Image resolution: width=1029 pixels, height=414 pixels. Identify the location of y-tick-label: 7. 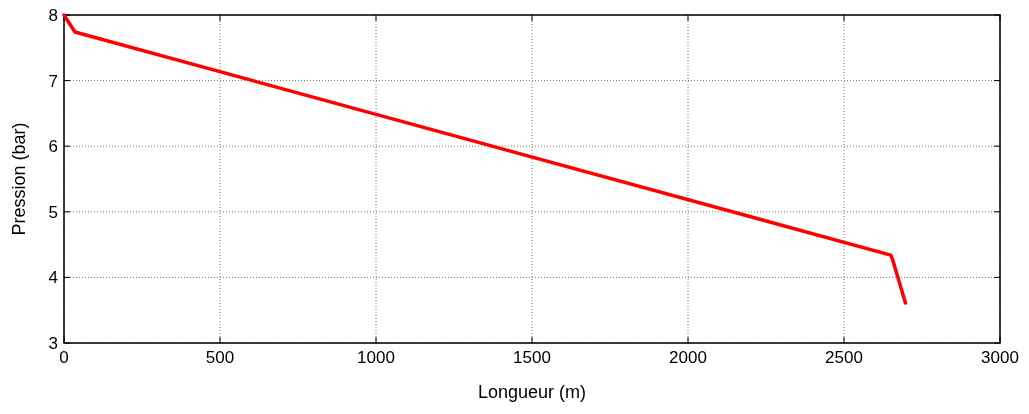
(53, 81).